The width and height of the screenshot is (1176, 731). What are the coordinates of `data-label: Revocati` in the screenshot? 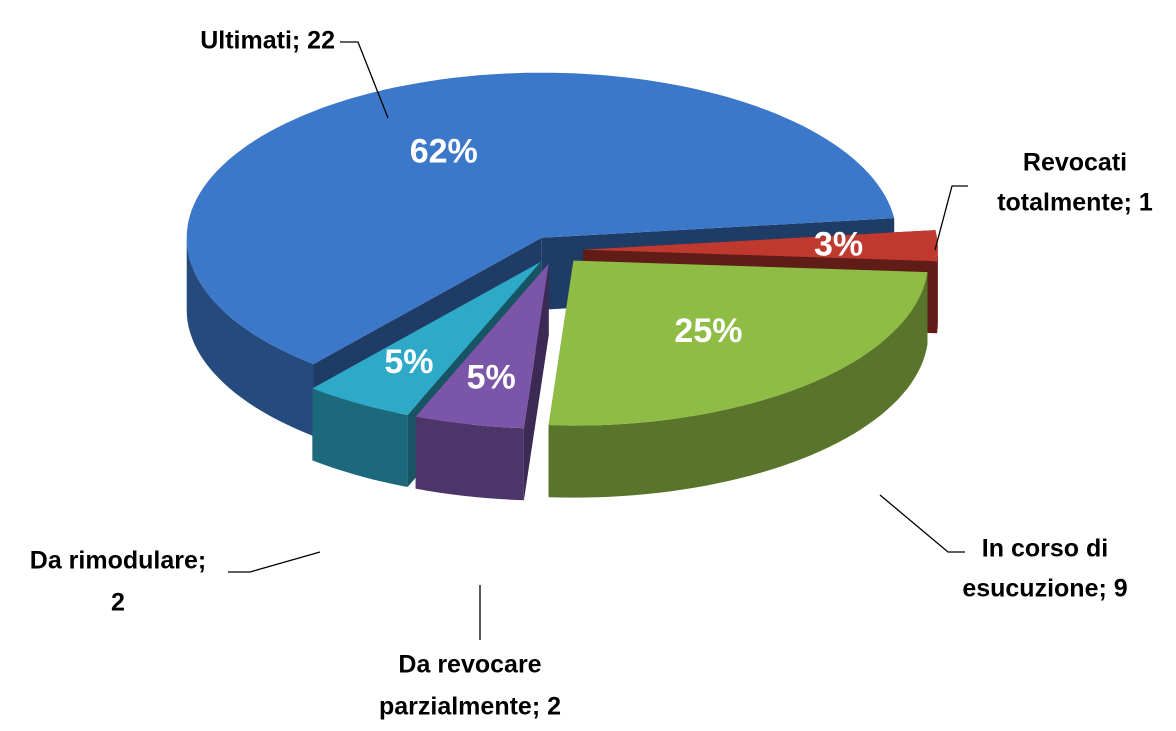 It's located at (1075, 163).